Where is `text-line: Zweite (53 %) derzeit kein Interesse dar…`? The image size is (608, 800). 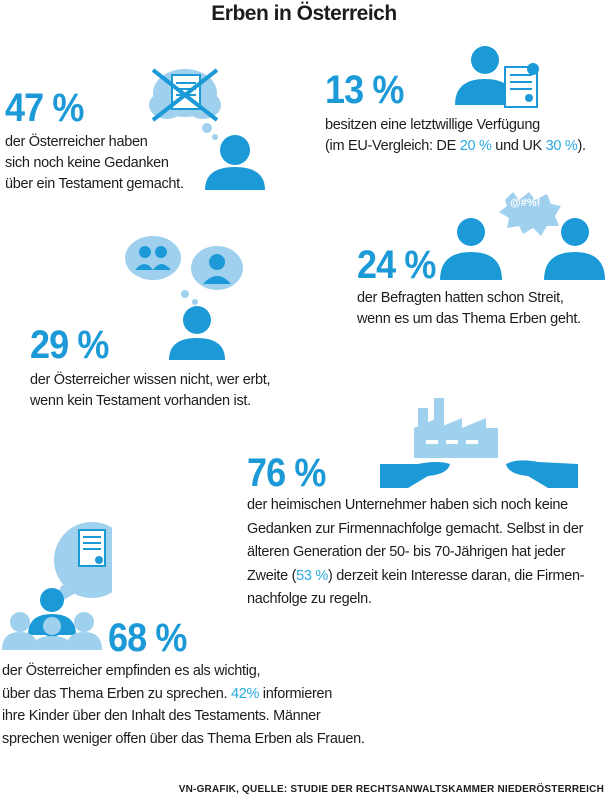
text-line: Zweite (53 %) derzeit kein Interesse dar… is located at coordinates (416, 577).